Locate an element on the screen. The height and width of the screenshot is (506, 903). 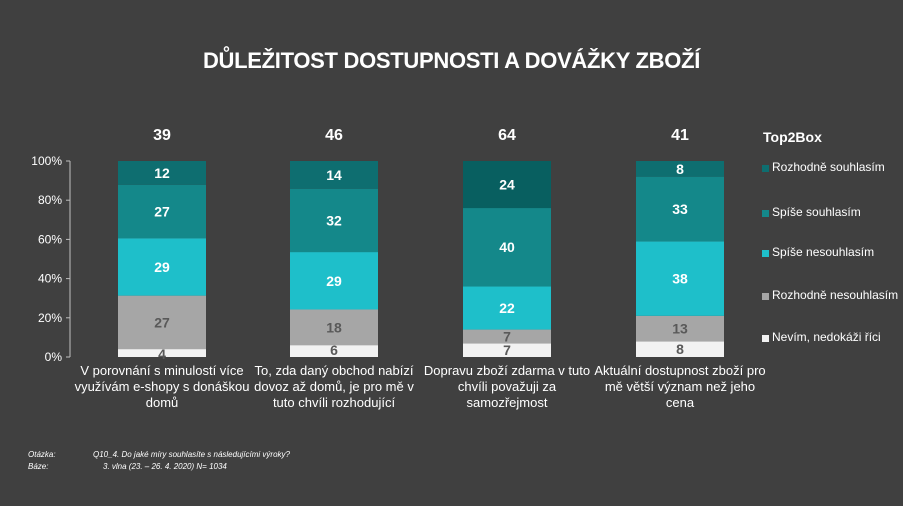
chart-title: DŮLEŽITOST DOSTUPNOSTI A DOVÁŽKY ZBOŽÍ is located at coordinates (451, 60).